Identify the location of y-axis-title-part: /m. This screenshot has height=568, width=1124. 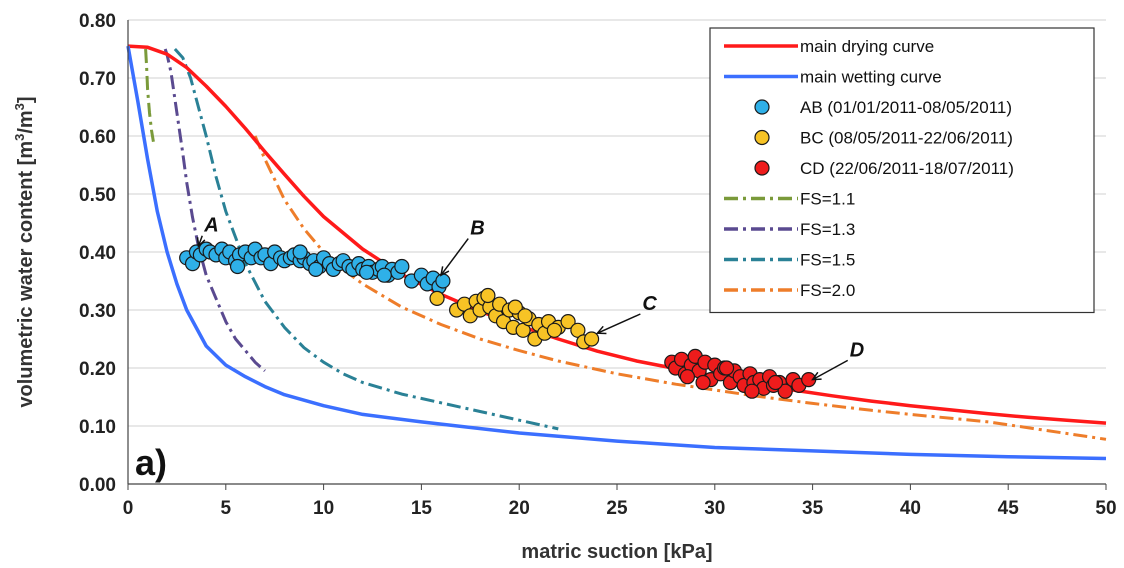
(26, 121).